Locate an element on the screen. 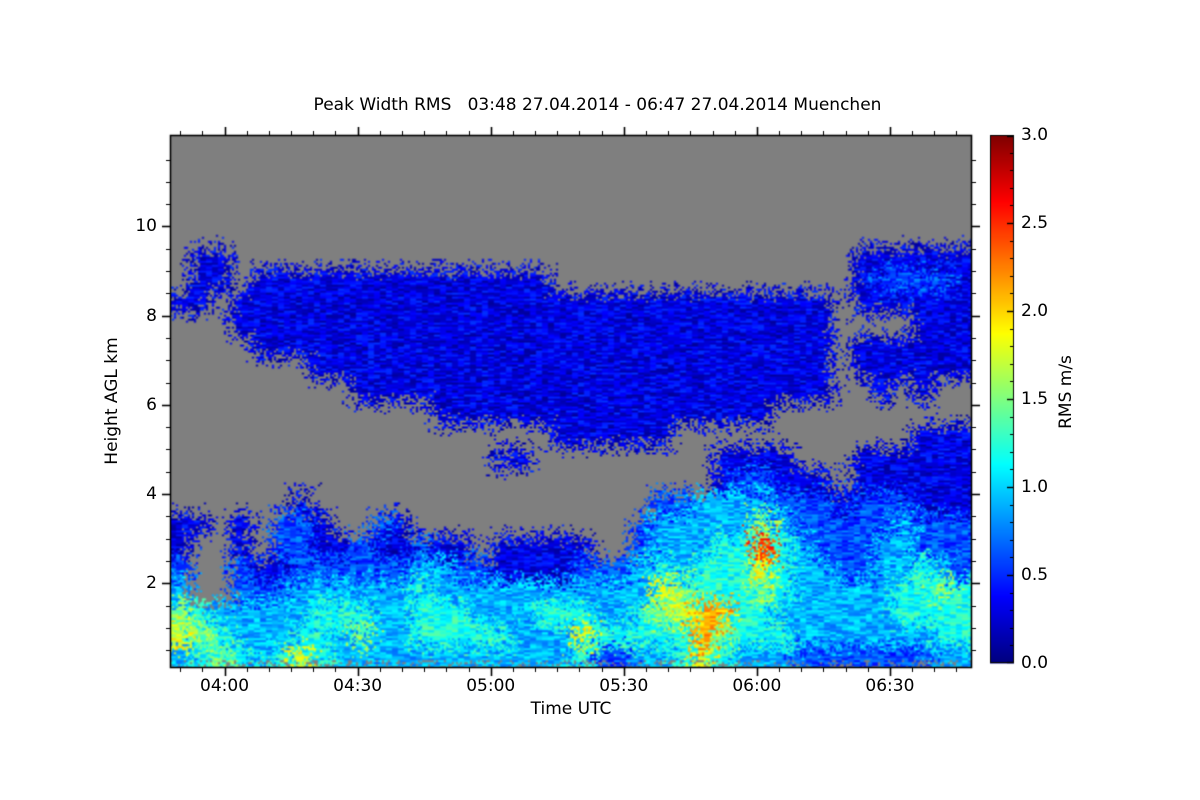  colorbar-tick-label: 3.0 is located at coordinates (1035, 135).